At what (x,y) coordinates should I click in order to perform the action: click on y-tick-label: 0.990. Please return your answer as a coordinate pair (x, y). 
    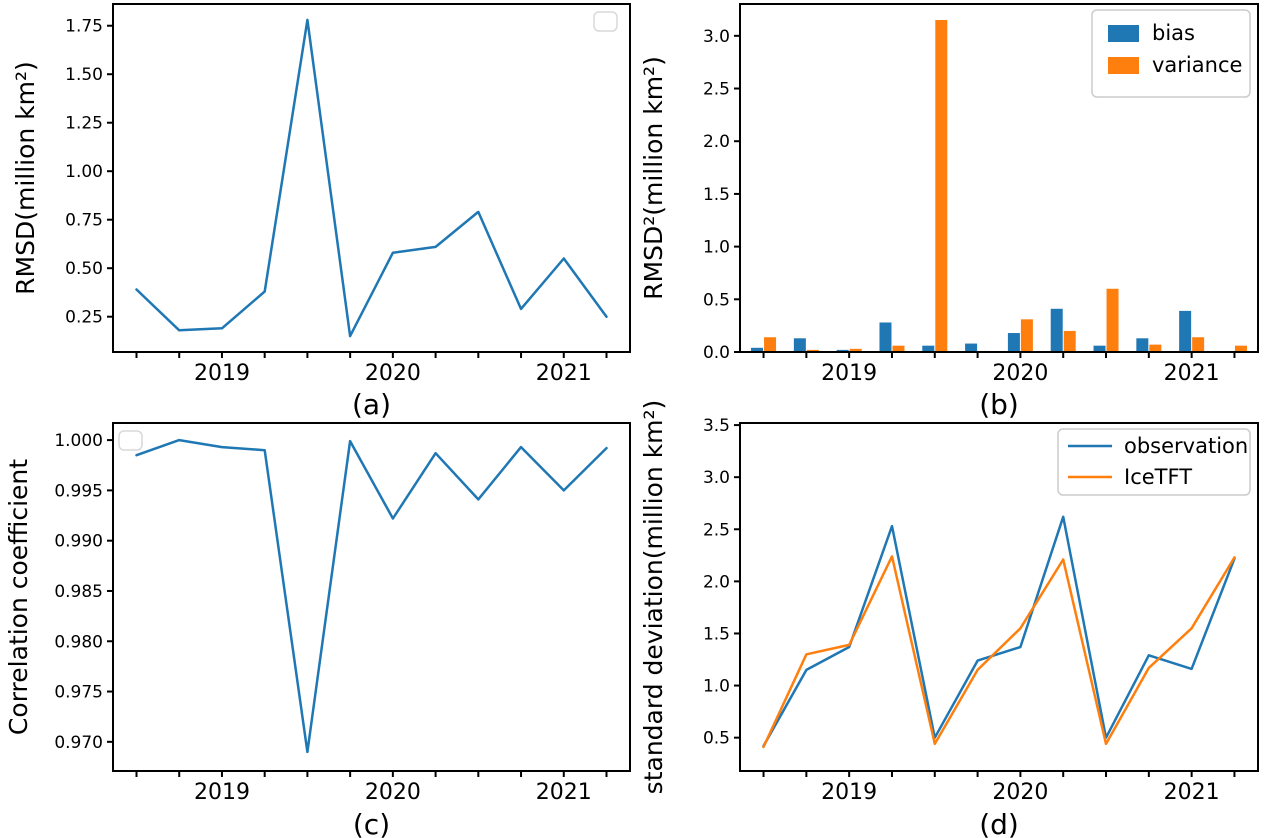
    Looking at the image, I should click on (78, 542).